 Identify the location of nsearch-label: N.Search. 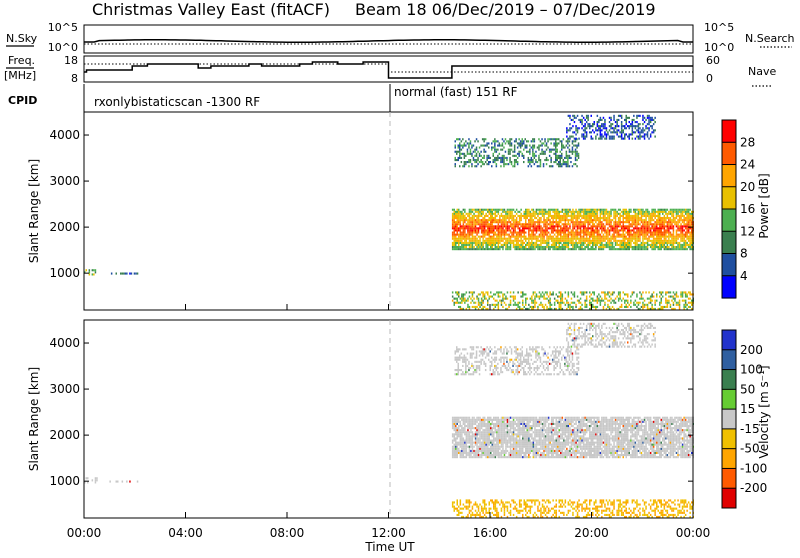
(770, 38).